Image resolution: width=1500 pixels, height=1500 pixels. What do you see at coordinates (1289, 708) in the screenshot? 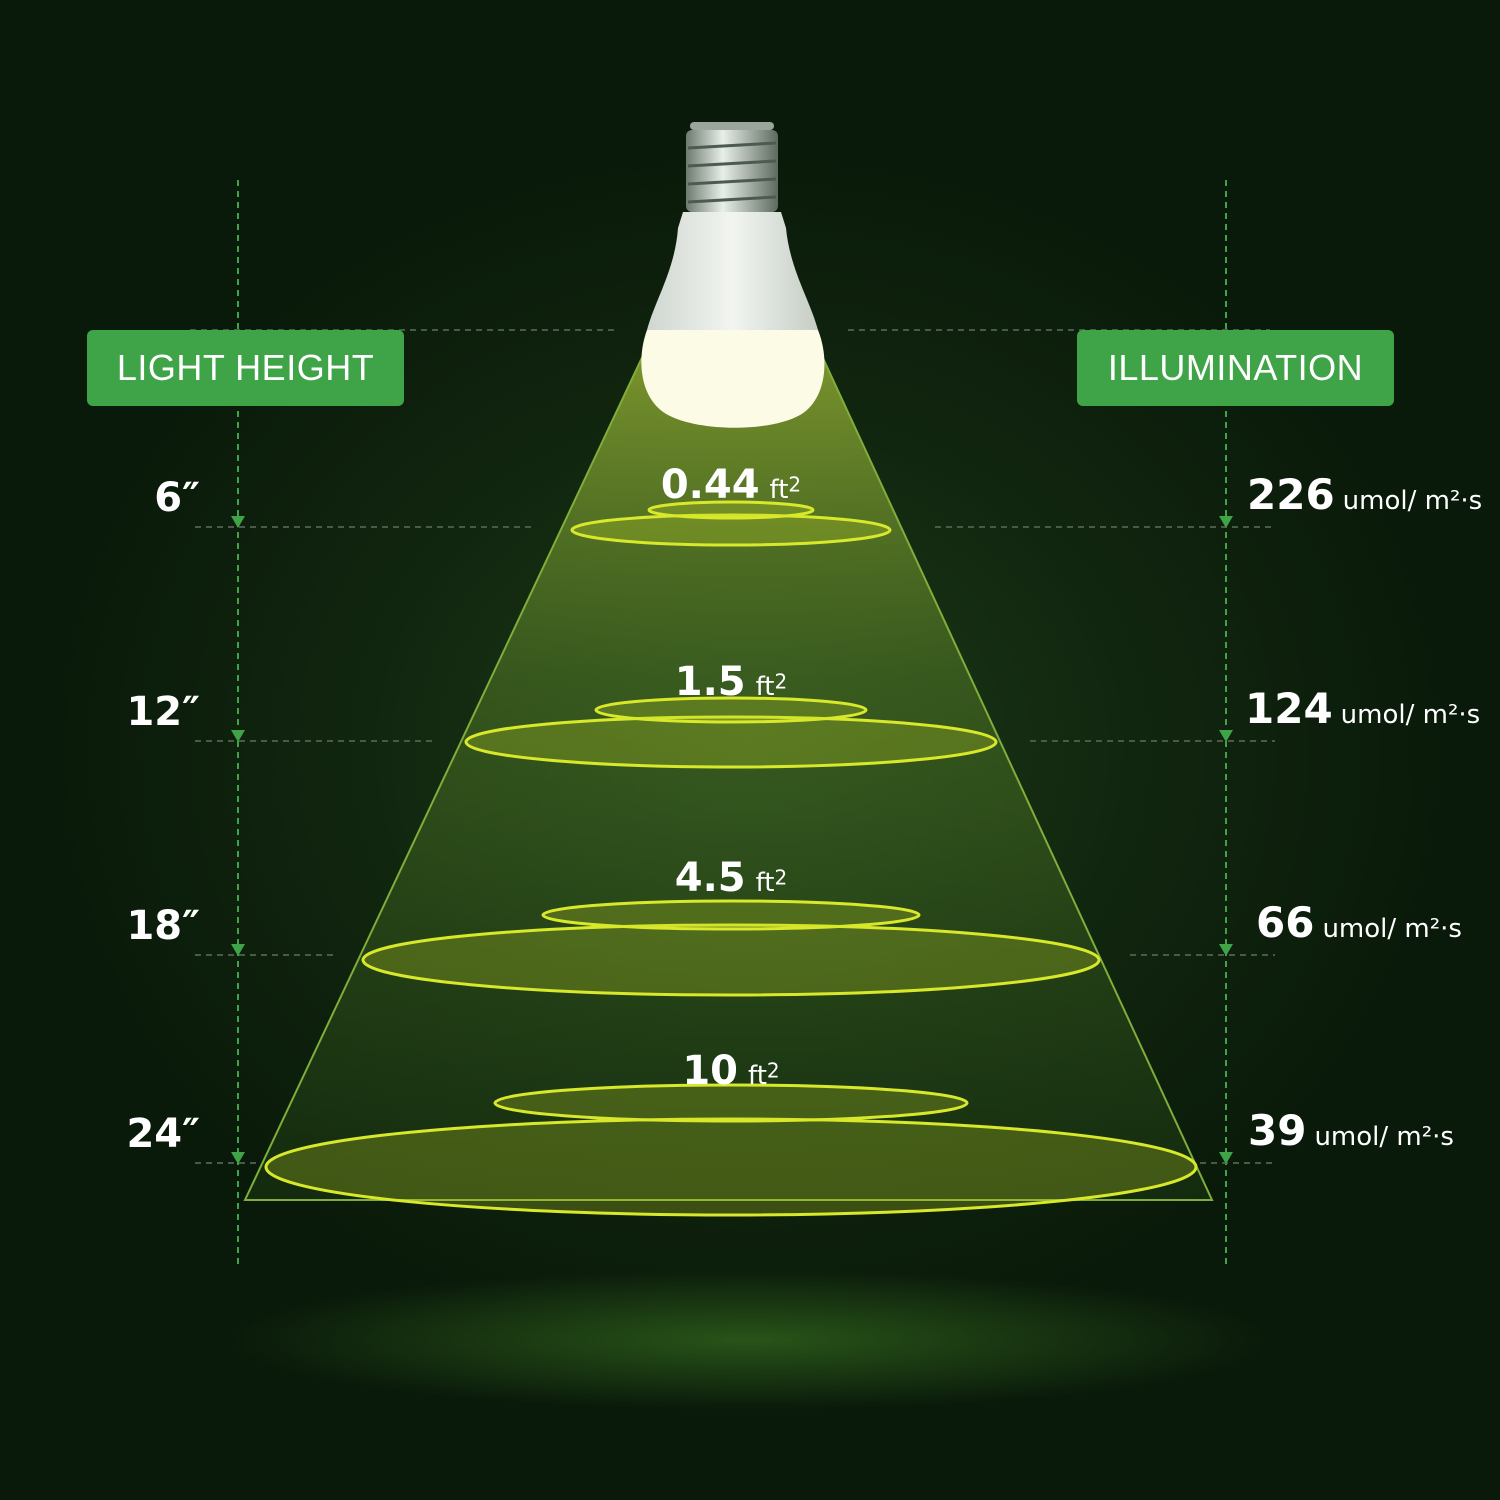
I see `illumination-value: 124` at bounding box center [1289, 708].